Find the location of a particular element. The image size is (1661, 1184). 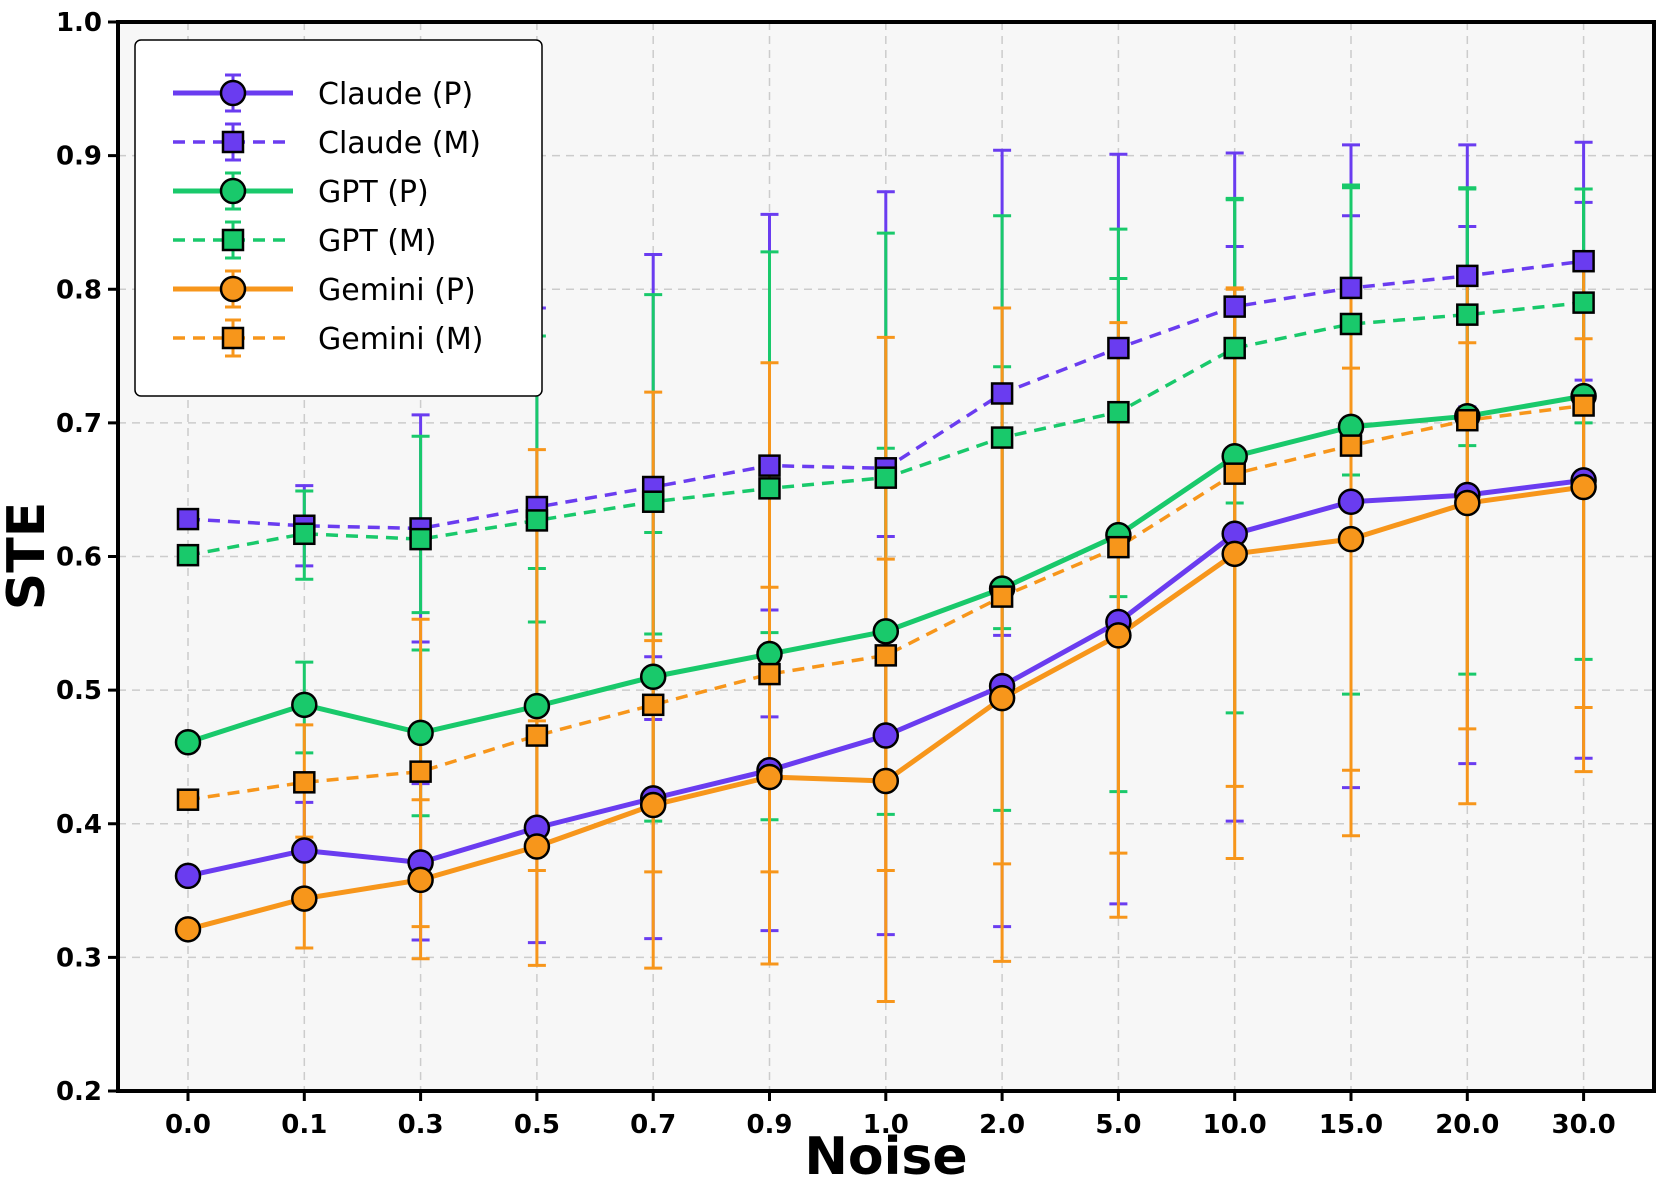

legend-item: Claude (P) is located at coordinates (323, 93).